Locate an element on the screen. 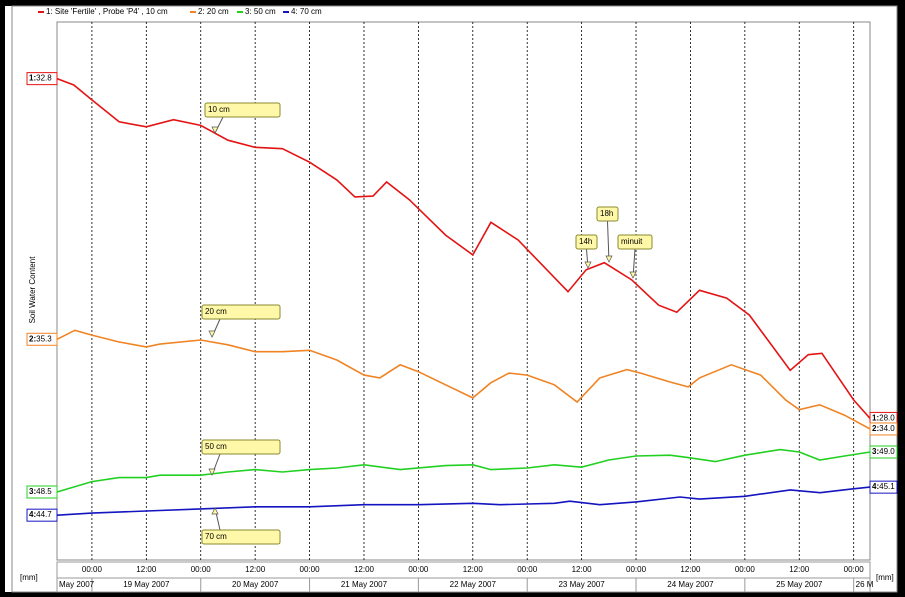 The height and width of the screenshot is (597, 905). value-label: 1:28.0 is located at coordinates (883, 418).